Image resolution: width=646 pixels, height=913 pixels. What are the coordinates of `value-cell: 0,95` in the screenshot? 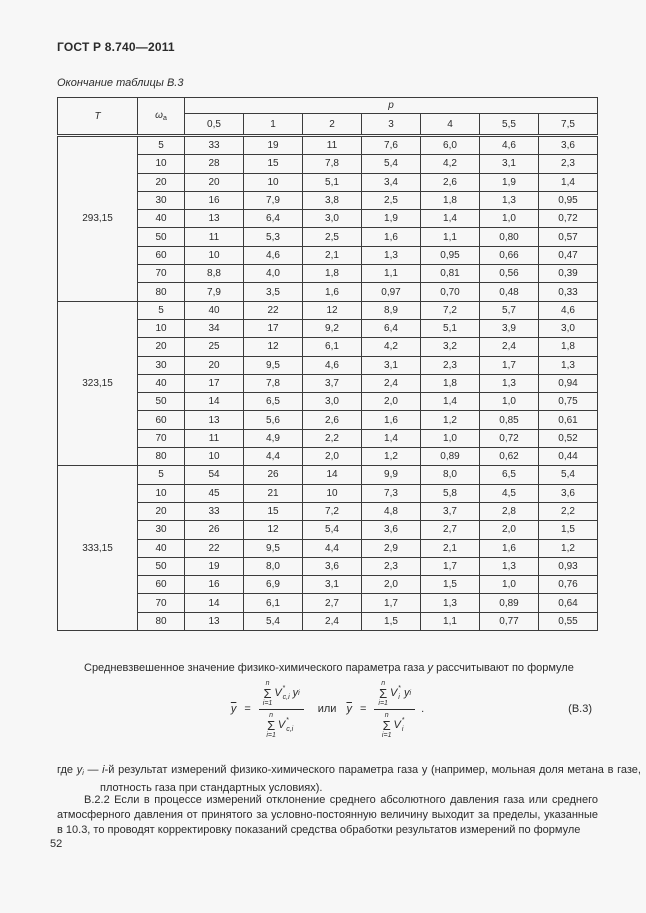 It's located at (568, 200).